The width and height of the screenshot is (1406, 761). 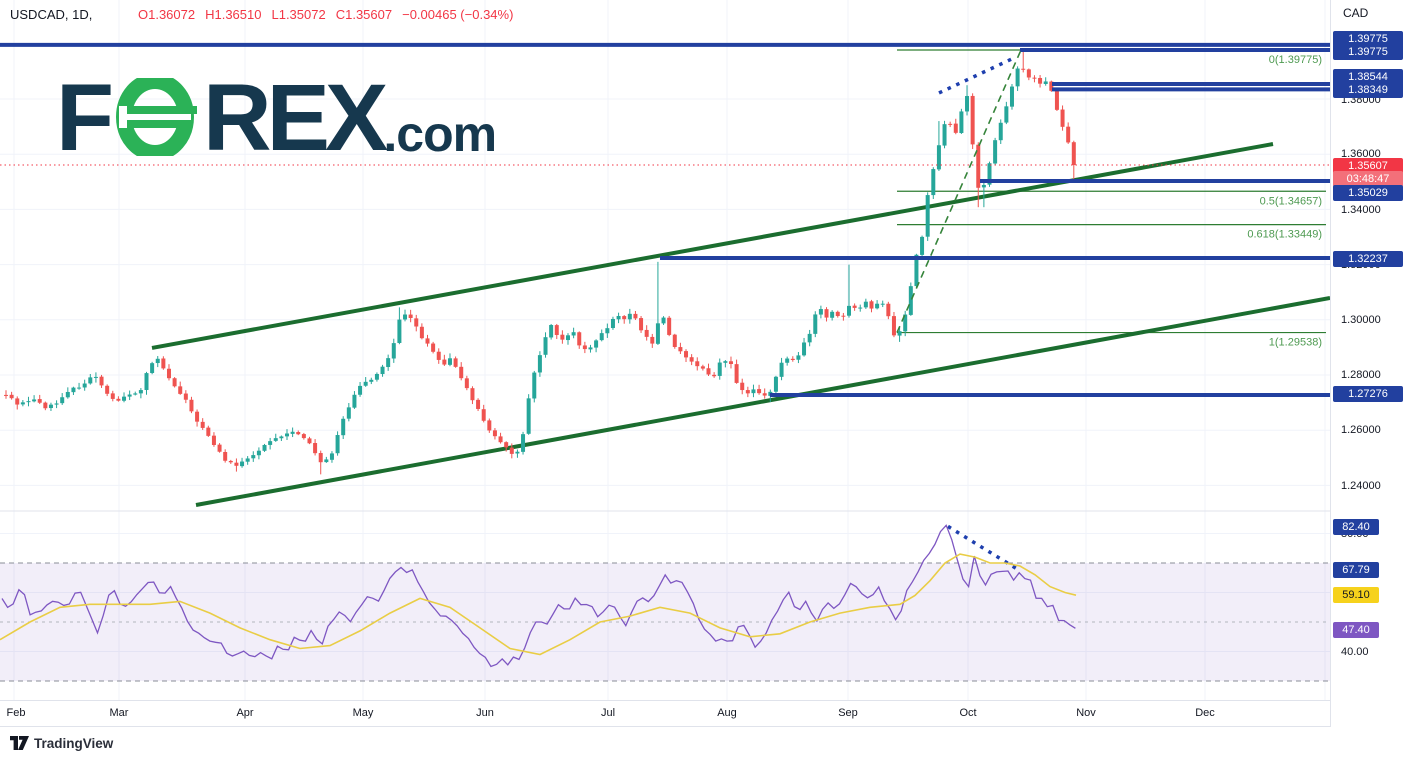 I want to click on high-value: H1.36510, so click(x=233, y=14).